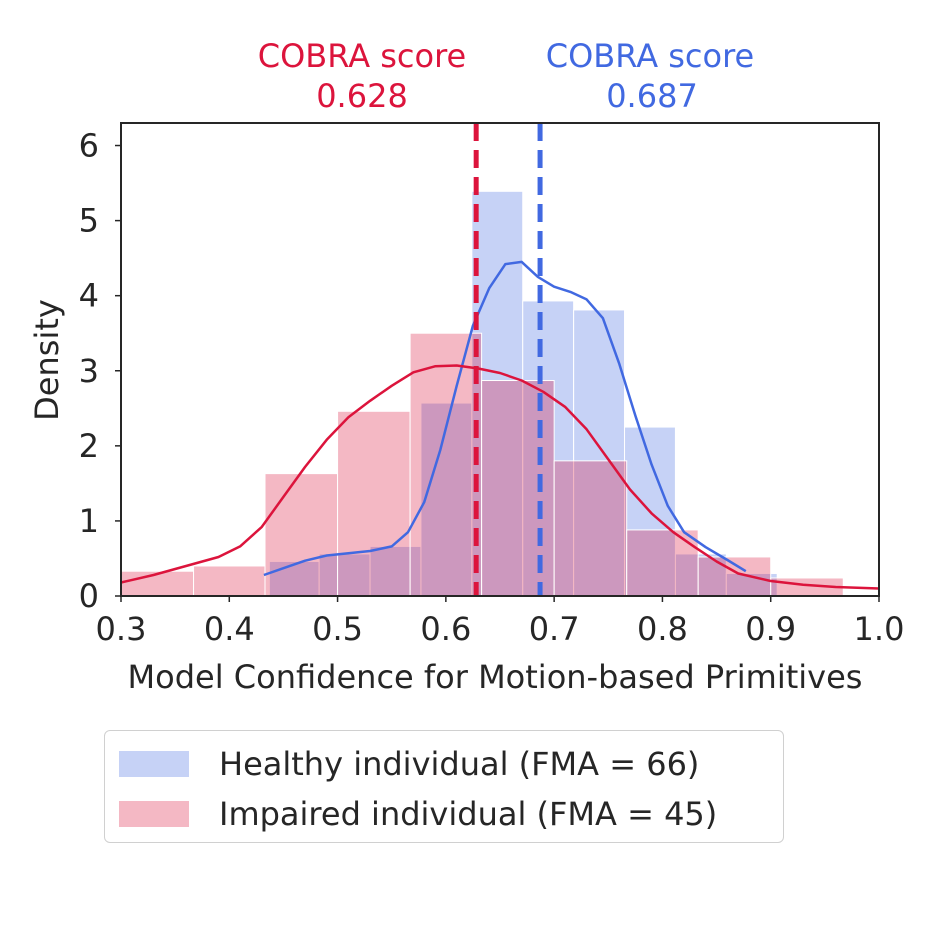 The image size is (938, 938). What do you see at coordinates (468, 814) in the screenshot?
I see `legend-label-impaired: Impaired individual (FMA = 45)` at bounding box center [468, 814].